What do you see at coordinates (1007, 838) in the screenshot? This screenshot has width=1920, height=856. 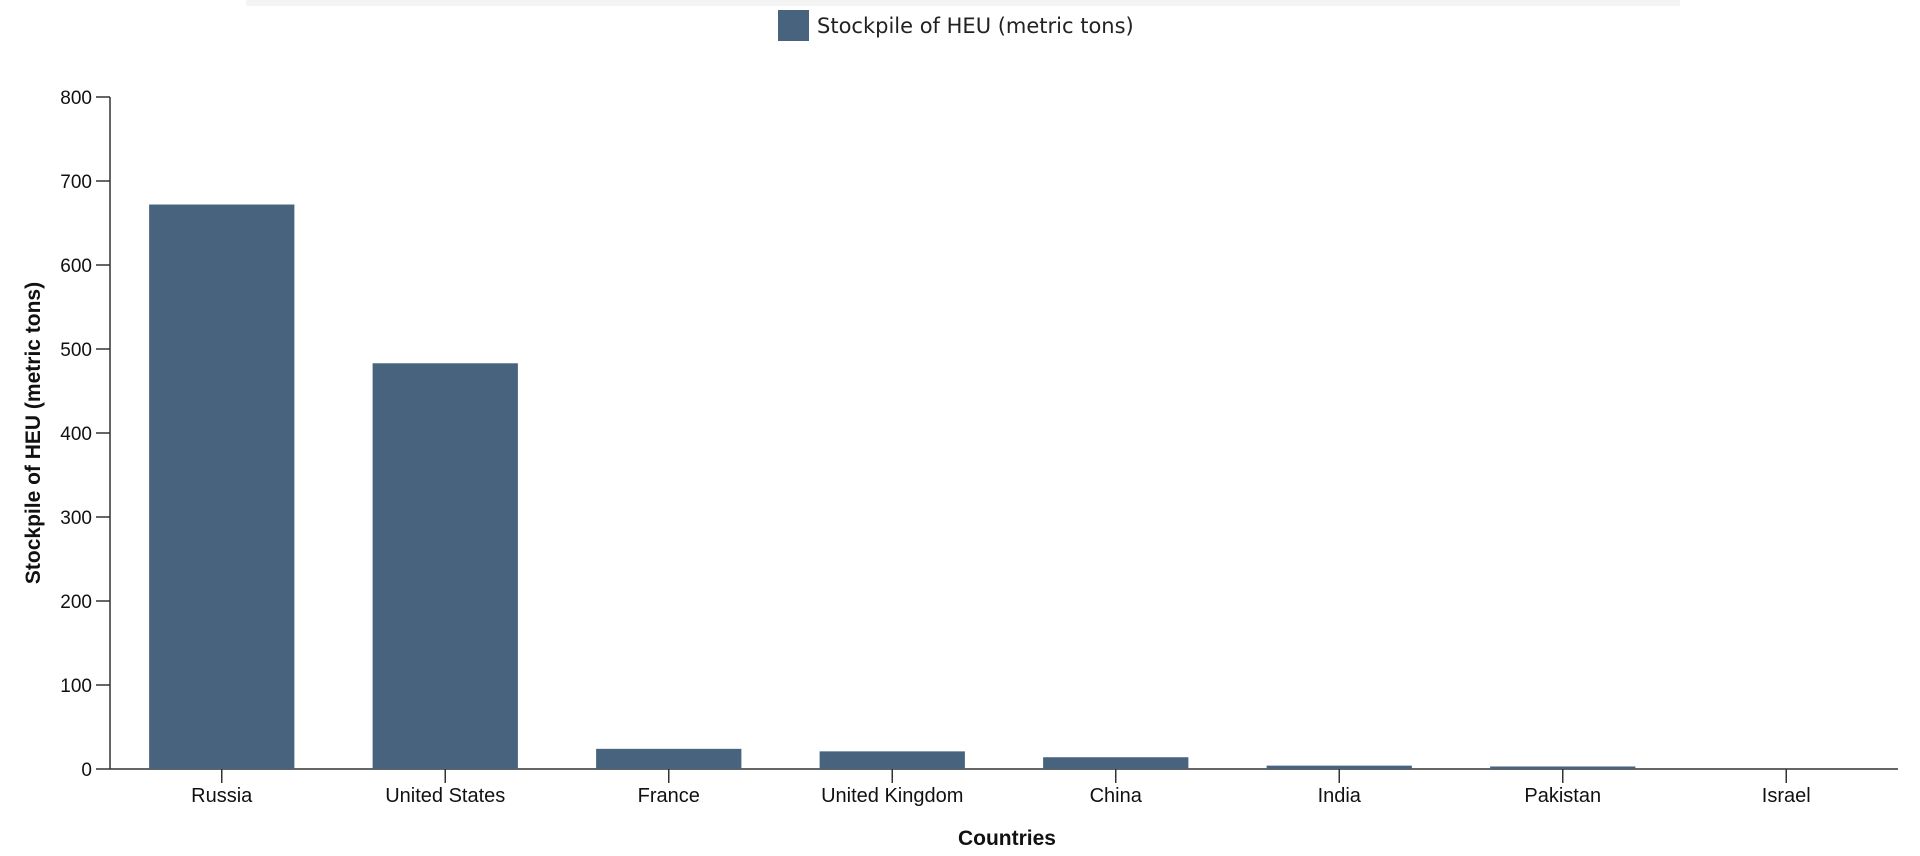 I see `x-axis-label: Countries` at bounding box center [1007, 838].